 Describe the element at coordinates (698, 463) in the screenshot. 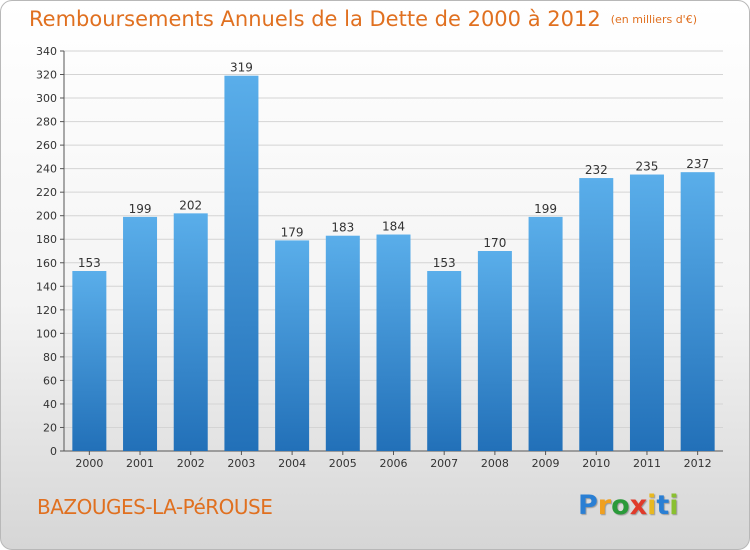

I see `x-tick-label: 2012` at that location.